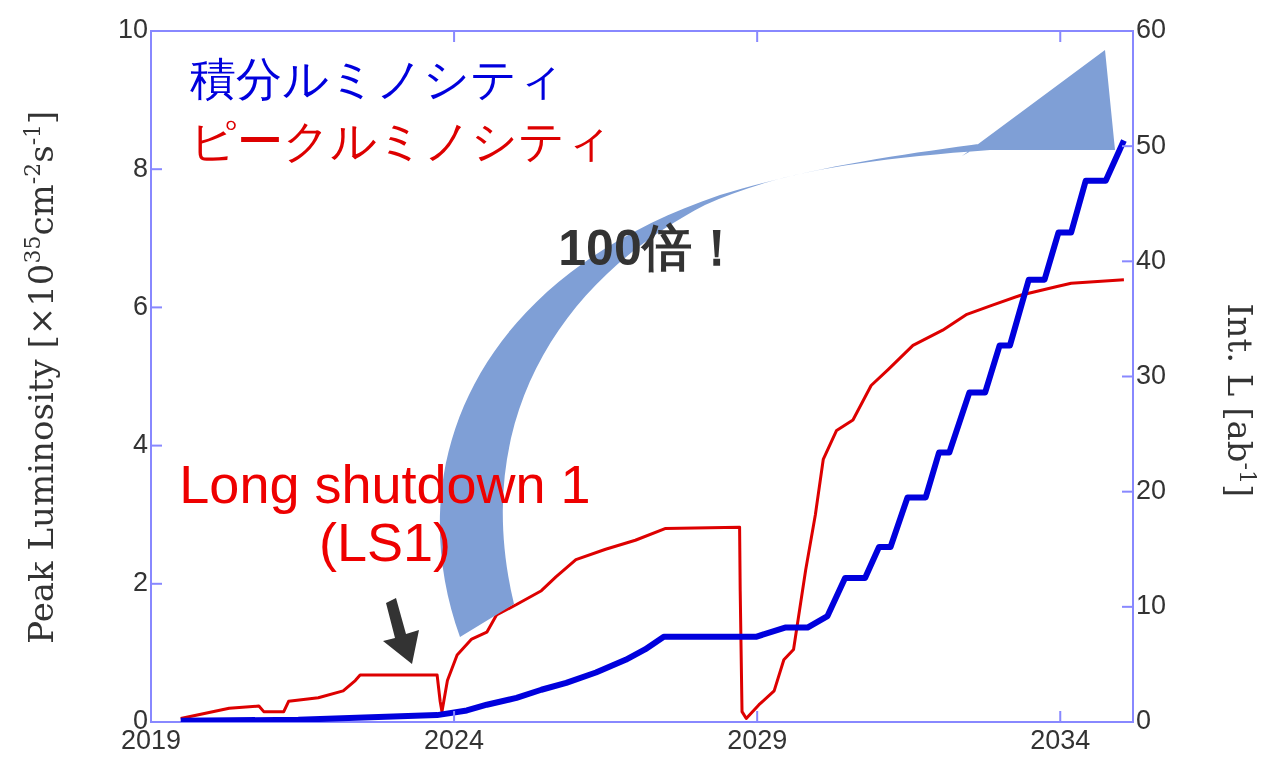 The height and width of the screenshot is (774, 1276). I want to click on y-tick-label: 10, so click(132, 29).